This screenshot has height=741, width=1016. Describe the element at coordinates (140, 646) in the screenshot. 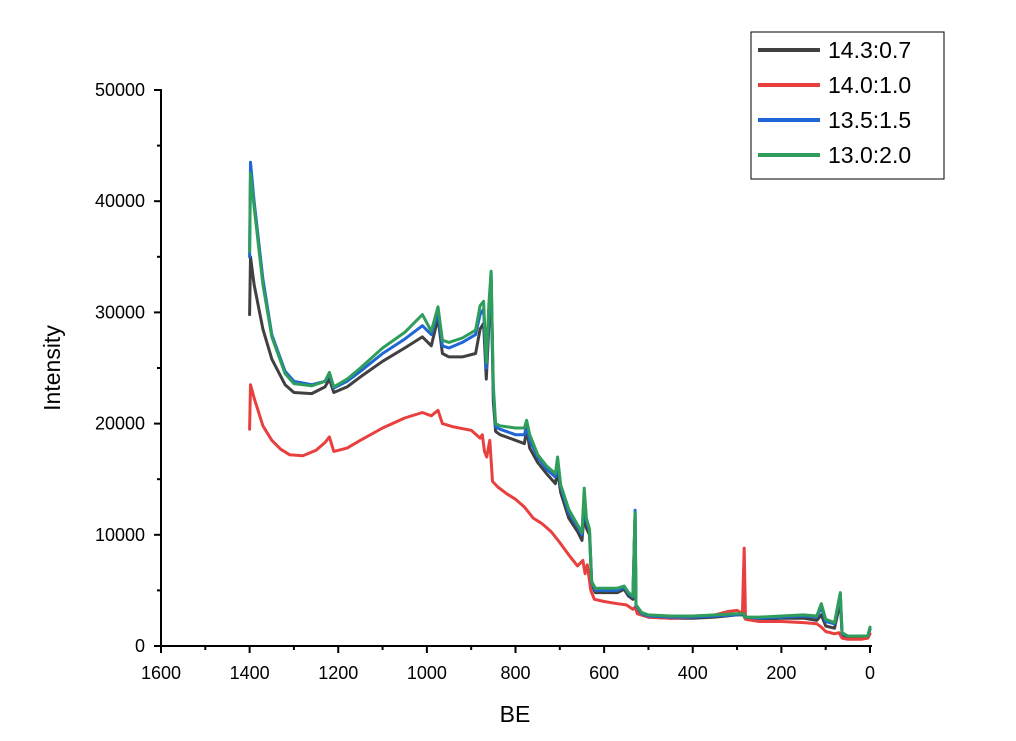

I see `y-tick-label: 0` at that location.